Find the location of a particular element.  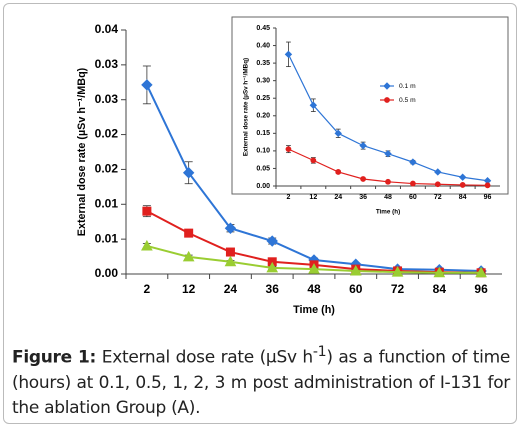

y-tick-label: 0.45 is located at coordinates (263, 28).